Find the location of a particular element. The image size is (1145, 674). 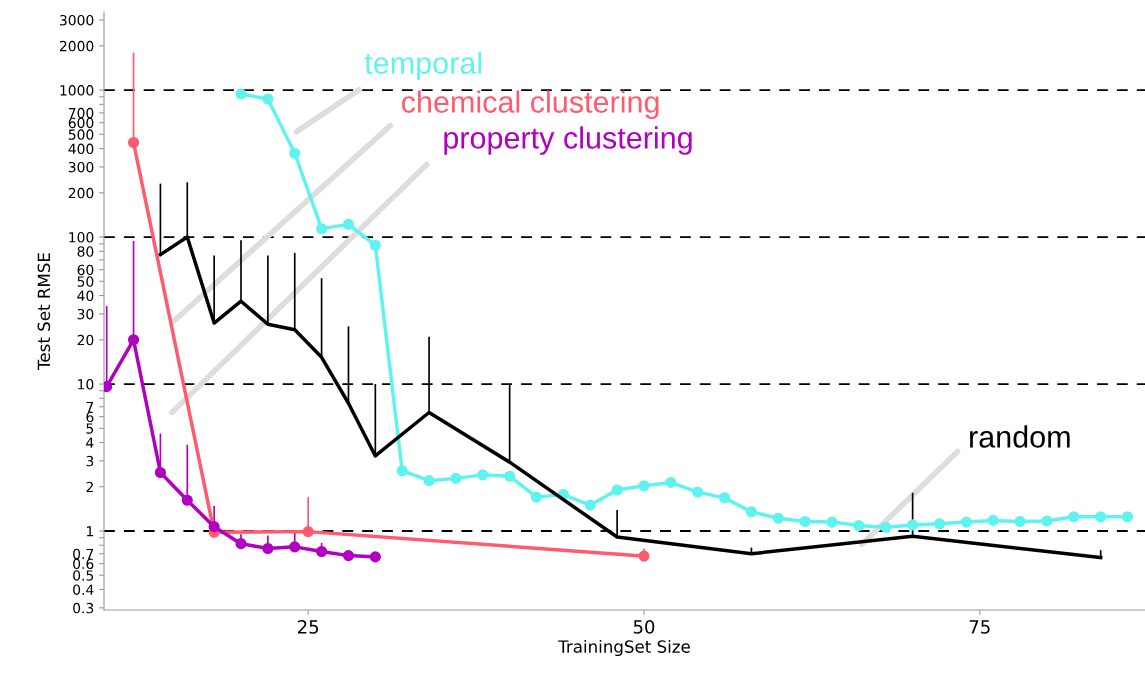

text: property clustering is located at coordinates (568, 140).